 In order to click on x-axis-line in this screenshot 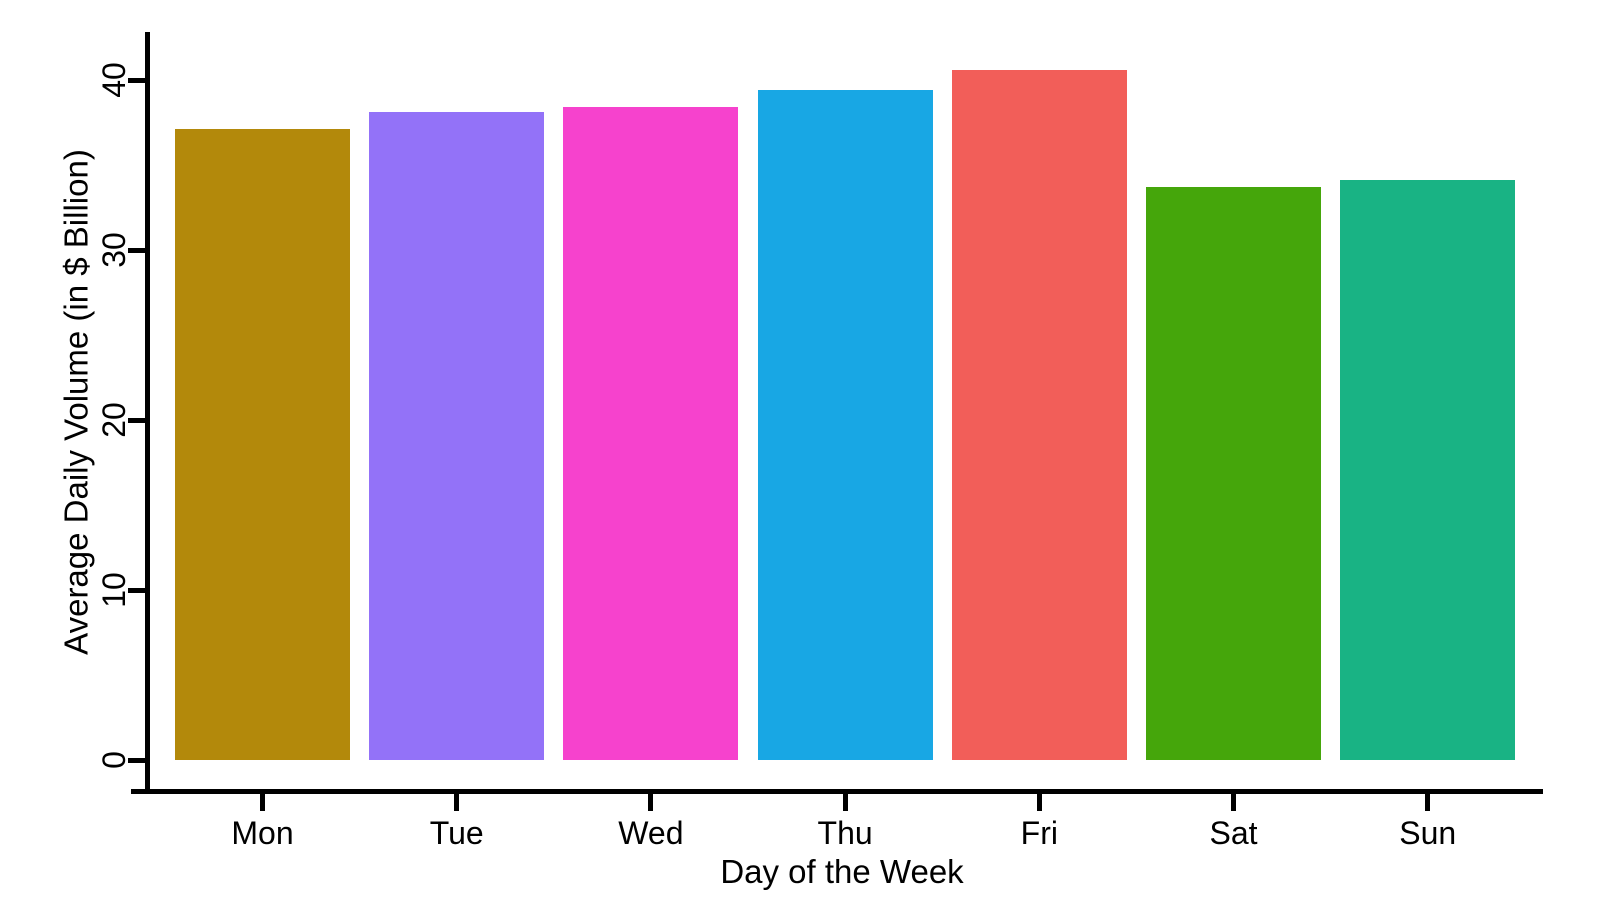, I will do `click(837, 791)`.